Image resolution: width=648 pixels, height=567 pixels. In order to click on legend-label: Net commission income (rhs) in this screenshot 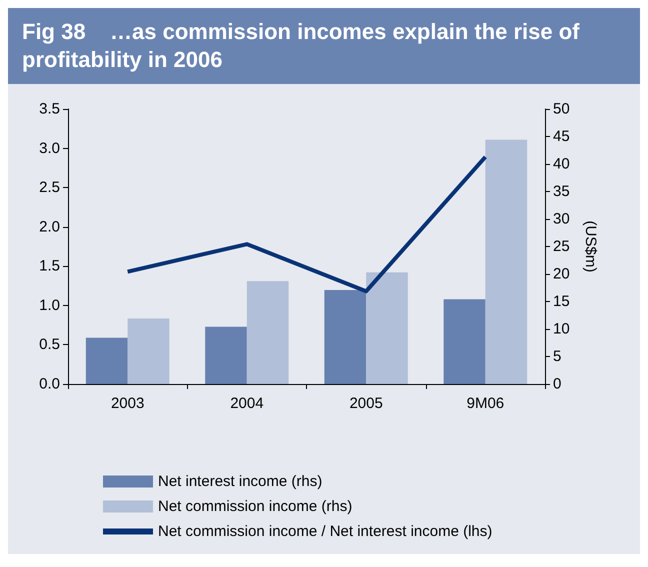, I will do `click(255, 506)`.